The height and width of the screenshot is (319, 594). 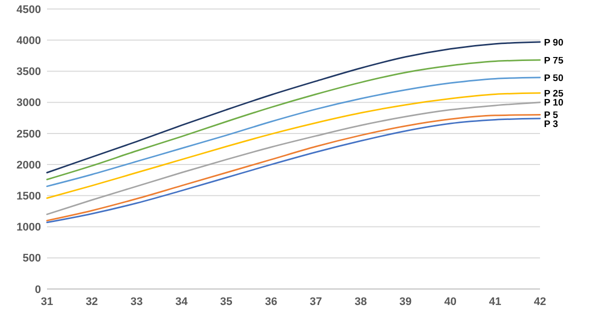 What do you see at coordinates (28, 228) in the screenshot?
I see `y-tick-label: 1000` at bounding box center [28, 228].